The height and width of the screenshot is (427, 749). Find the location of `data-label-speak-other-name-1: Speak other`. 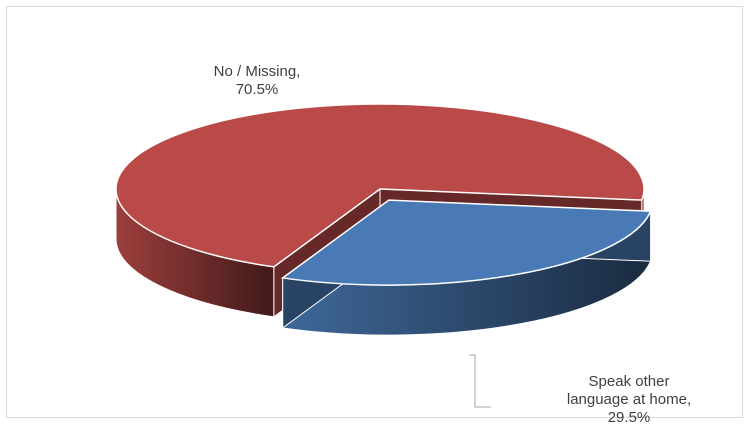

data-label-speak-other-name-1: Speak other is located at coordinates (629, 381).